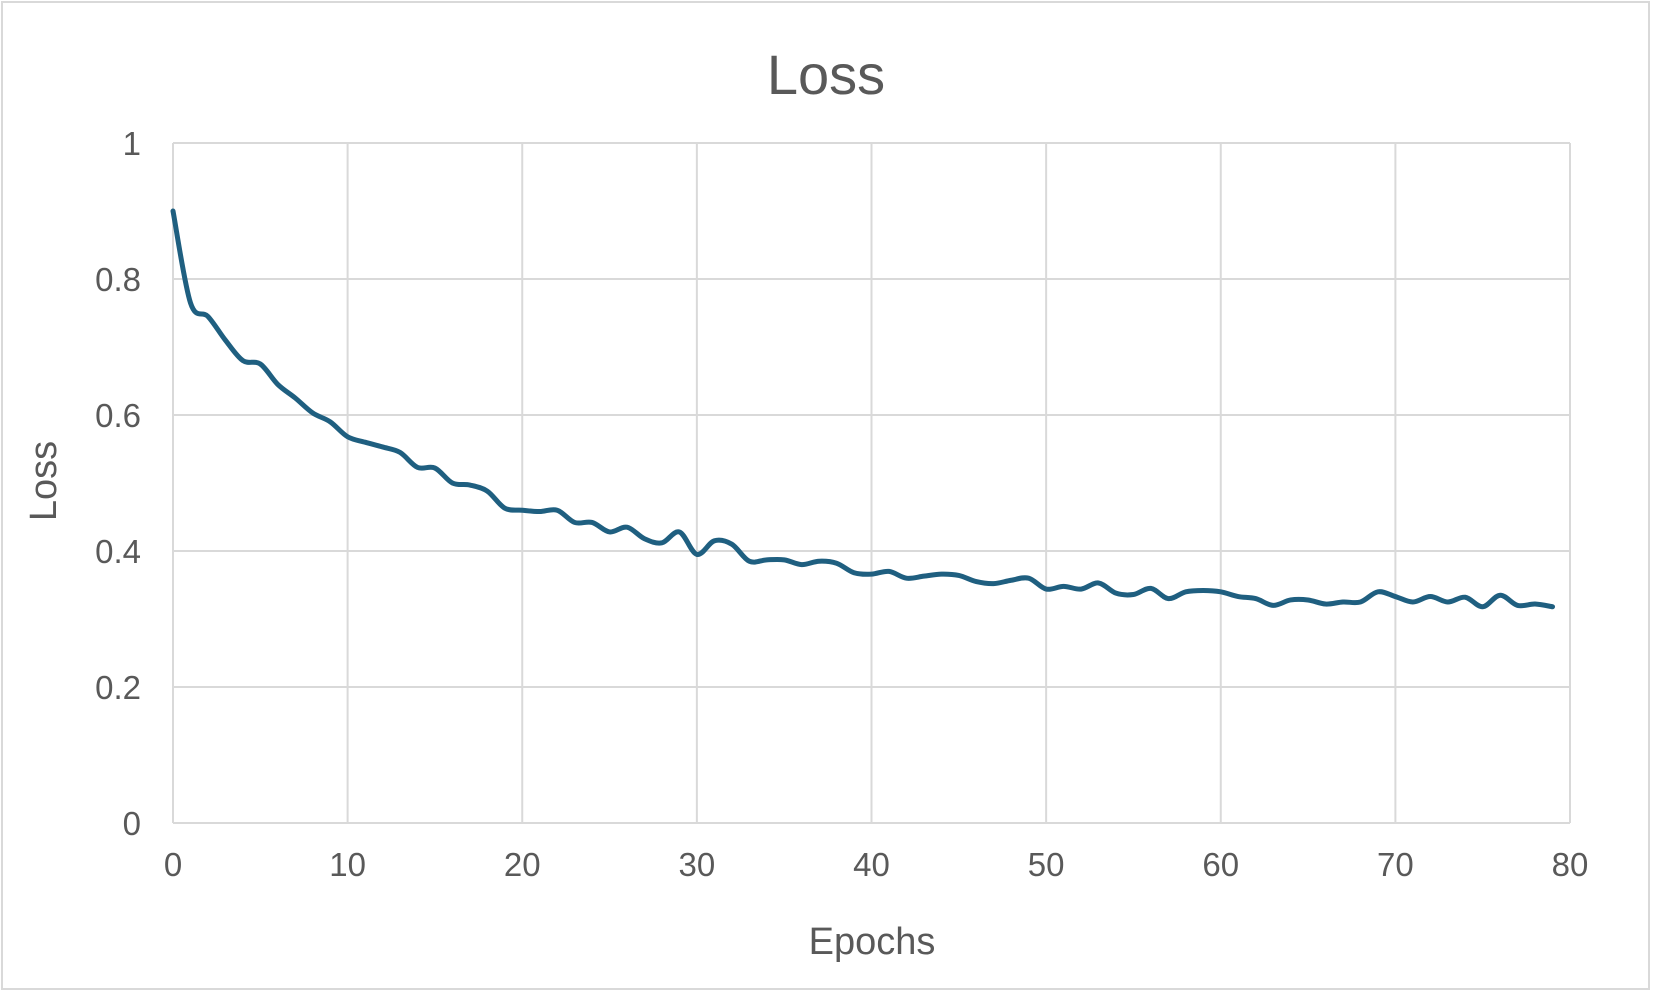 Image resolution: width=1653 pixels, height=993 pixels. Describe the element at coordinates (1046, 864) in the screenshot. I see `x-tick-label: 50` at that location.